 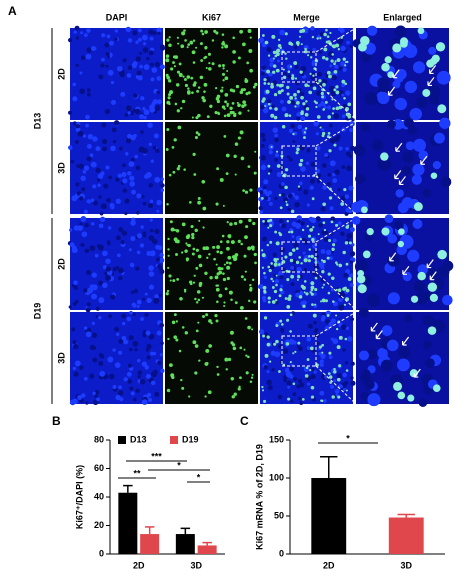 I want to click on arrow, so click(x=432, y=70).